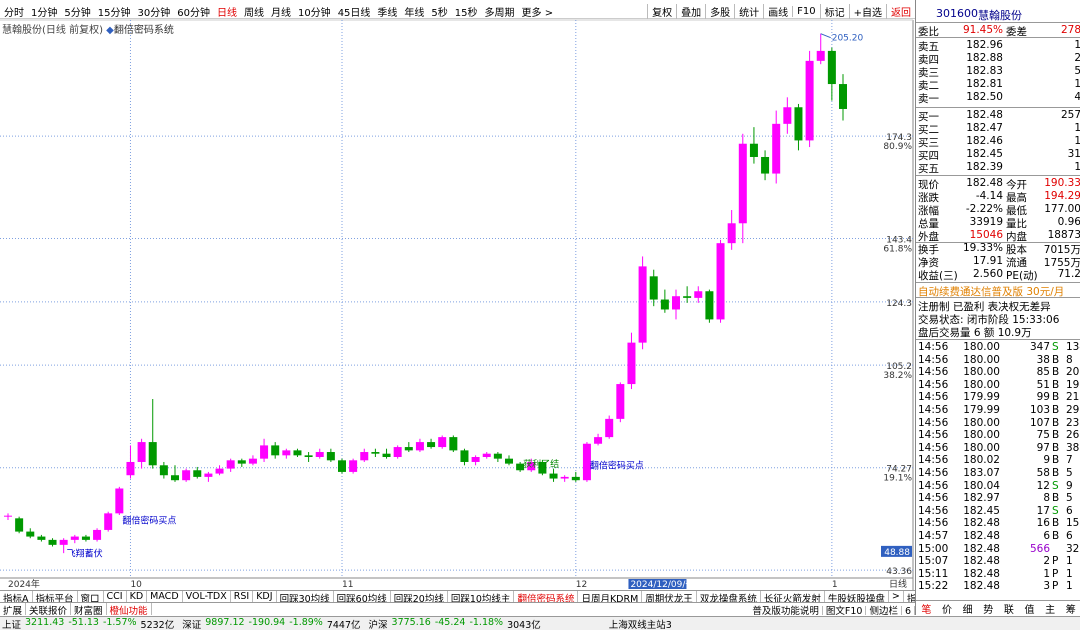 Image resolution: width=1080 pixels, height=631 pixels. I want to click on quote-cell: 278, so click(1070, 30).